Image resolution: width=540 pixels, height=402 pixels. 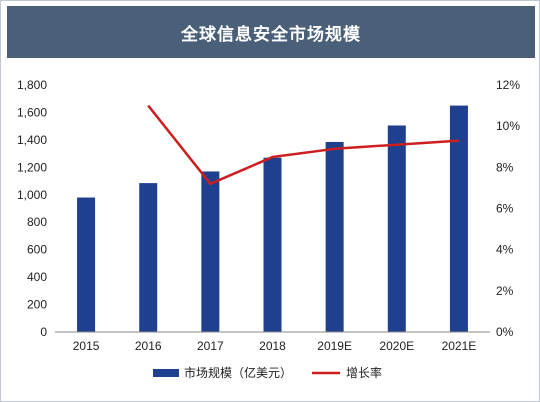 I want to click on right-tick-label: 6%, so click(x=505, y=209).